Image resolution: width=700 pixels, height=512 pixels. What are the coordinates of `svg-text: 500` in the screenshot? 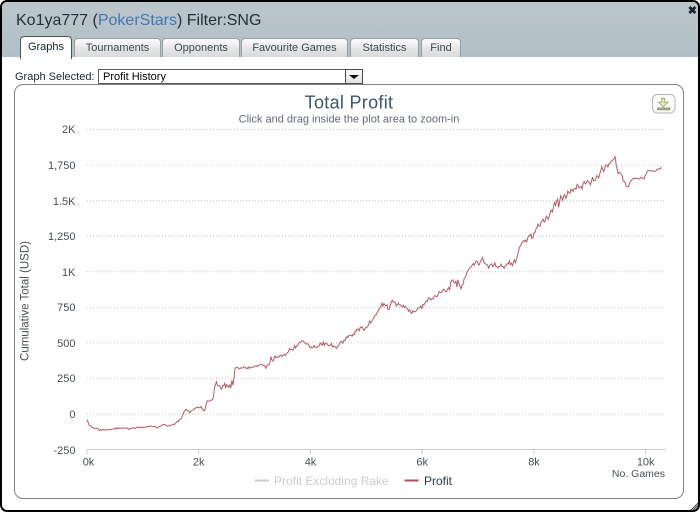 It's located at (66, 344).